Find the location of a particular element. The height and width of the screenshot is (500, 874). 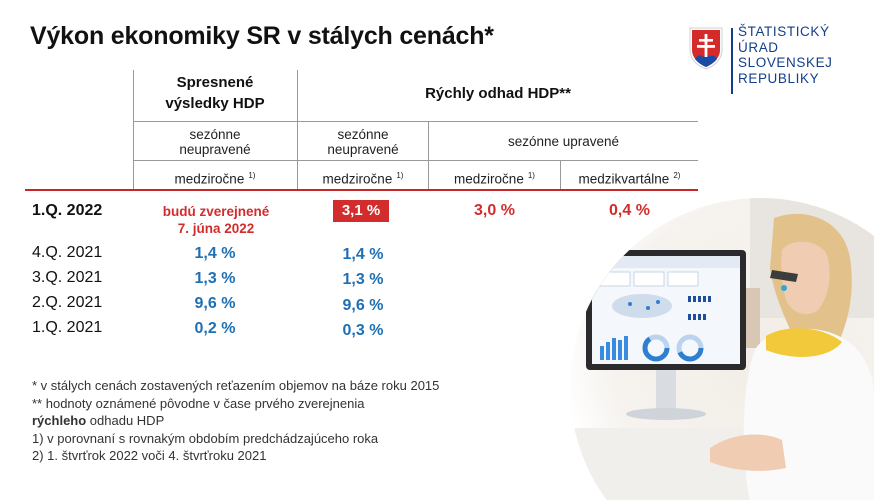

header-separator is located at coordinates (361, 190).